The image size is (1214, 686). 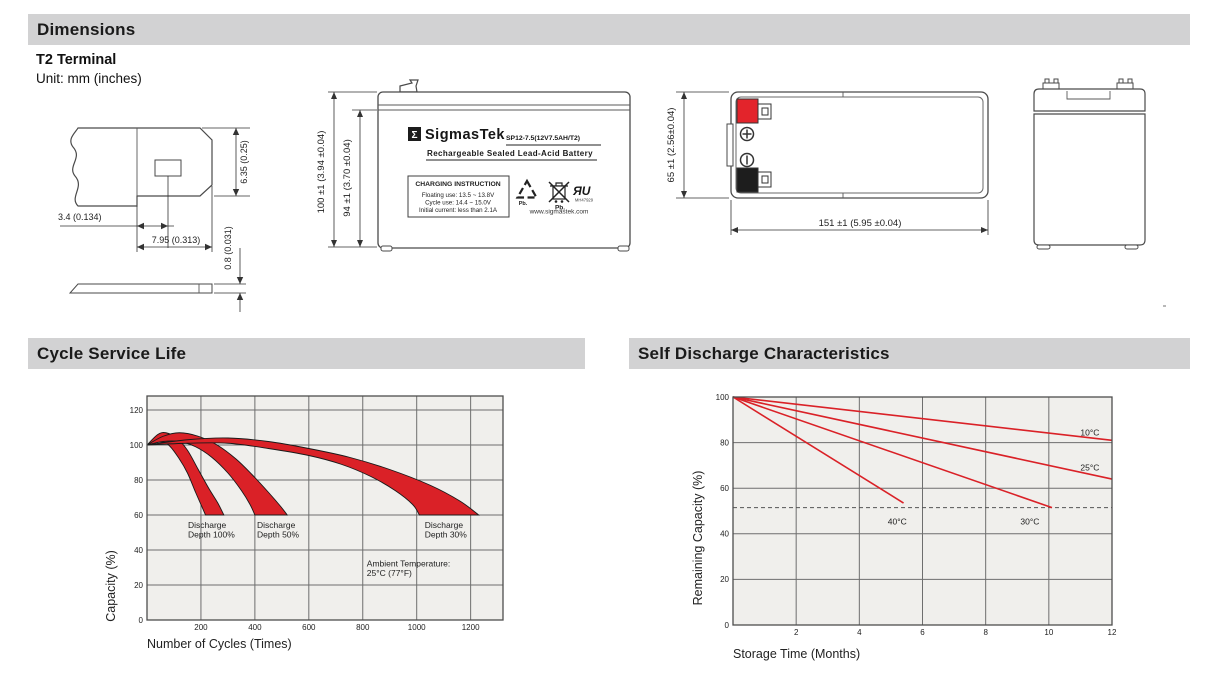 What do you see at coordinates (559, 196) in the screenshot?
I see `trash-pb-icon: Pb.` at bounding box center [559, 196].